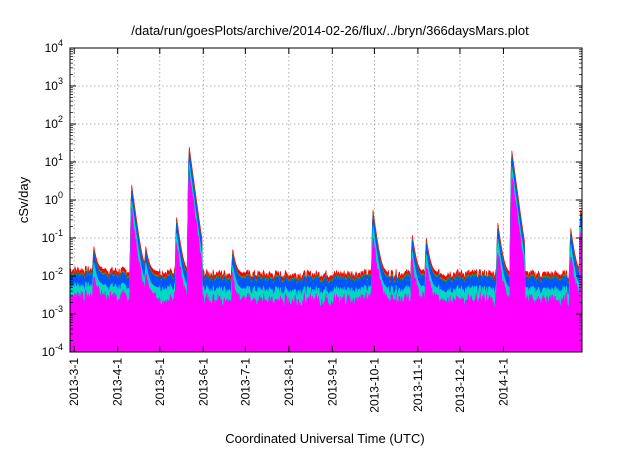 The image size is (640, 453). Describe the element at coordinates (60, 157) in the screenshot. I see `y-tick-exponent: 1` at that location.